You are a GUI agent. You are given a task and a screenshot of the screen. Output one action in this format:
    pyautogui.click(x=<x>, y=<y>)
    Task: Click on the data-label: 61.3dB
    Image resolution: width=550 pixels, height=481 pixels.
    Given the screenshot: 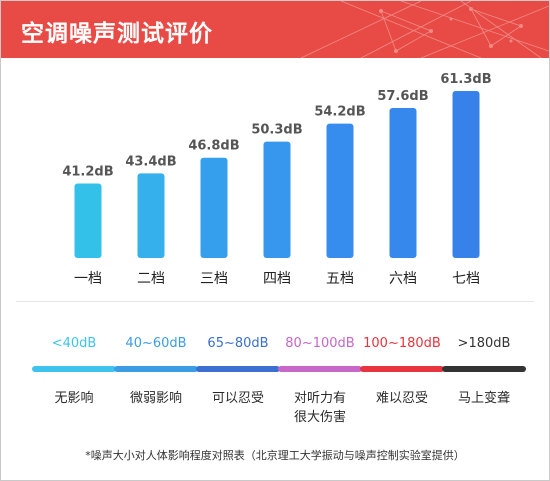 What is the action you would take?
    pyautogui.click(x=465, y=79)
    